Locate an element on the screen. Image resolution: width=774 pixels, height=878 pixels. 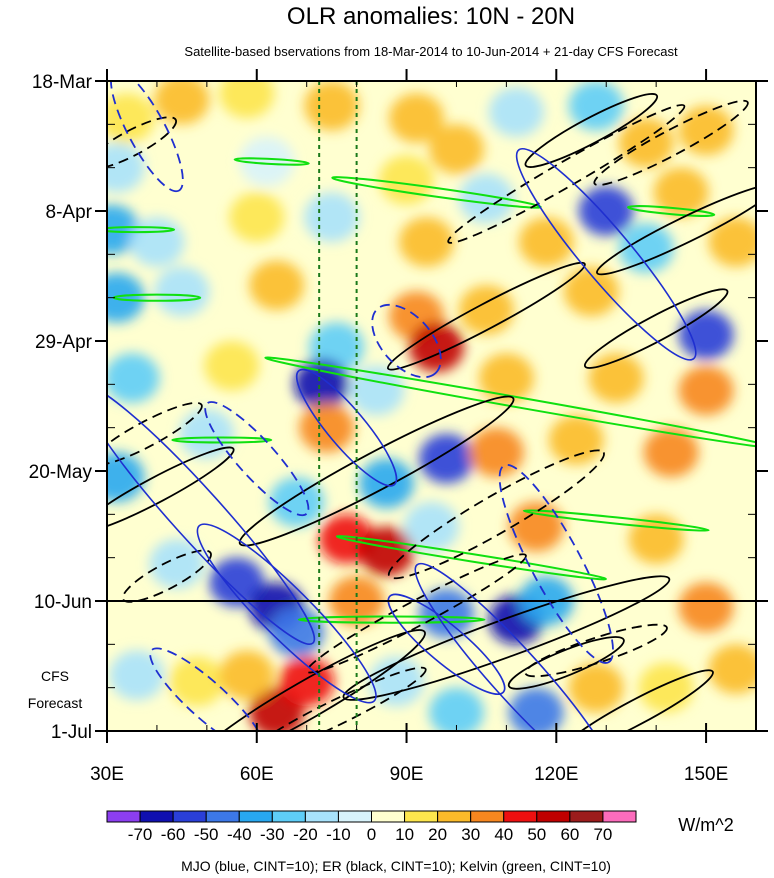
colorbar-level-label-10: 30 is located at coordinates (470, 834).